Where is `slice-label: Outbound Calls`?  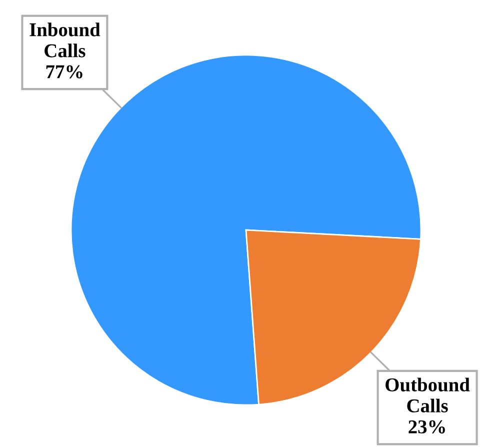
slice-label: Outbound Calls is located at coordinates (428, 395).